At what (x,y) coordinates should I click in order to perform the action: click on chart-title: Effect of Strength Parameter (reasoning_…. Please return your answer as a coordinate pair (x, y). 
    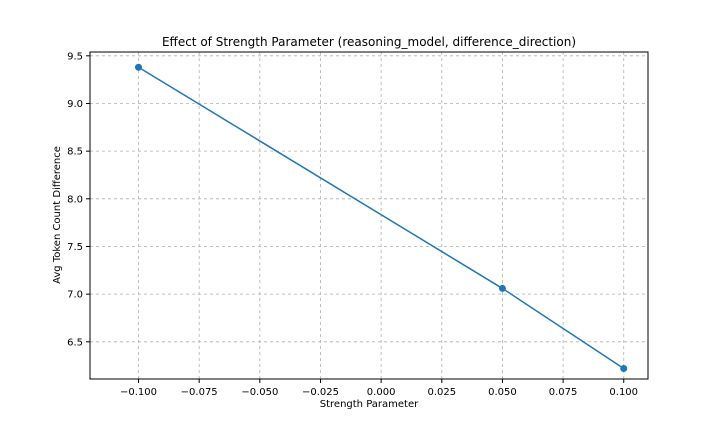
    Looking at the image, I should click on (369, 42).